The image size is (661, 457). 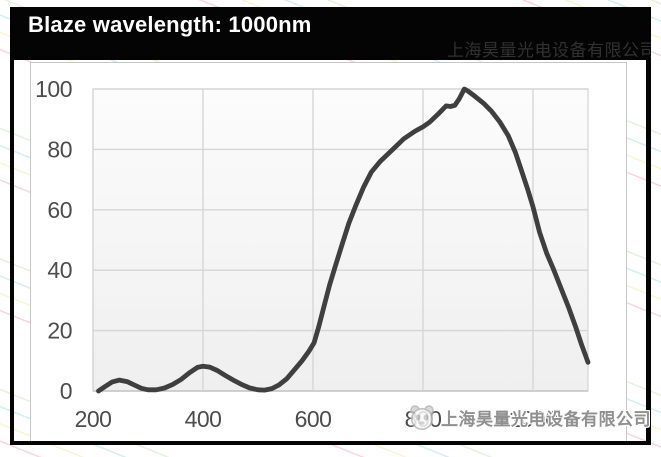 I want to click on watermark-text-on-titlebar: 上海昊量光电设备有限公司, so click(x=549, y=50).